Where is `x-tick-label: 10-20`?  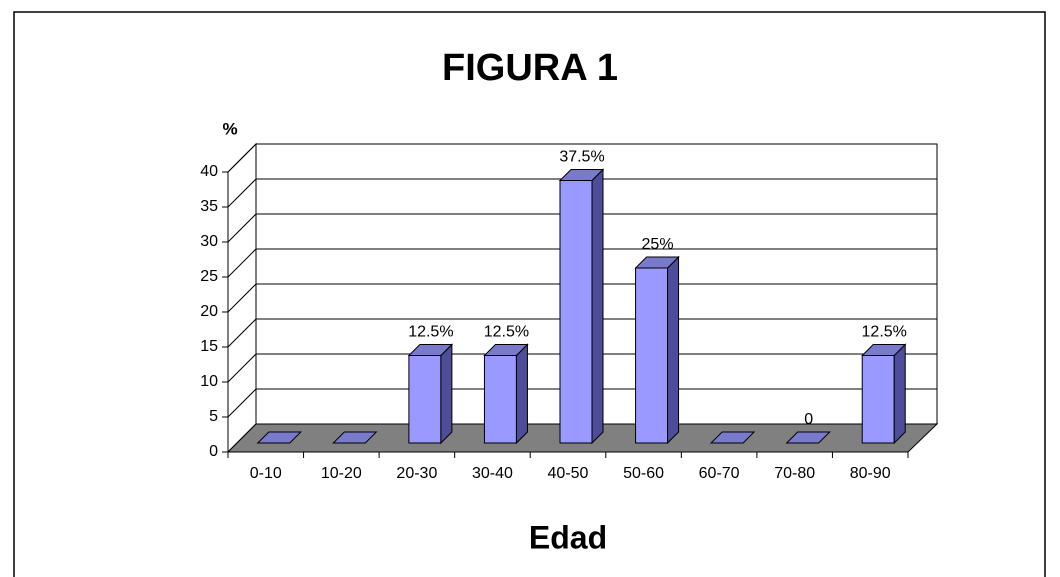
x-tick-label: 10-20 is located at coordinates (341, 473).